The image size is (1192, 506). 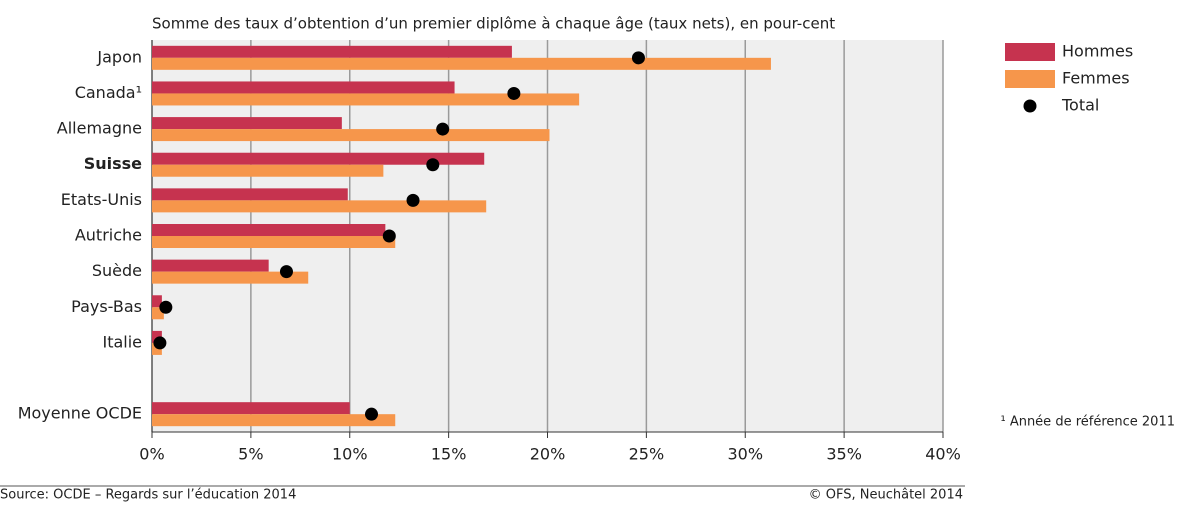 What do you see at coordinates (548, 454) in the screenshot?
I see `x-tick-label: 20%` at bounding box center [548, 454].